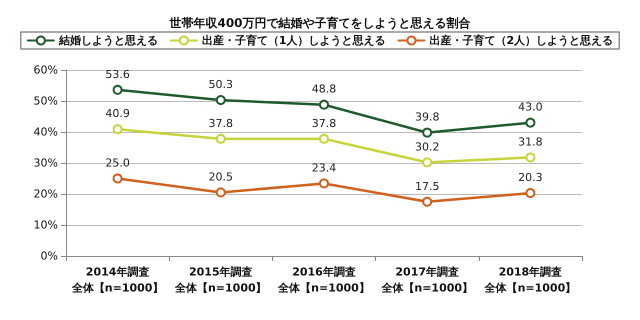 This screenshot has height=320, width=640. What do you see at coordinates (46, 132) in the screenshot?
I see `y-tick-label: 40%` at bounding box center [46, 132].